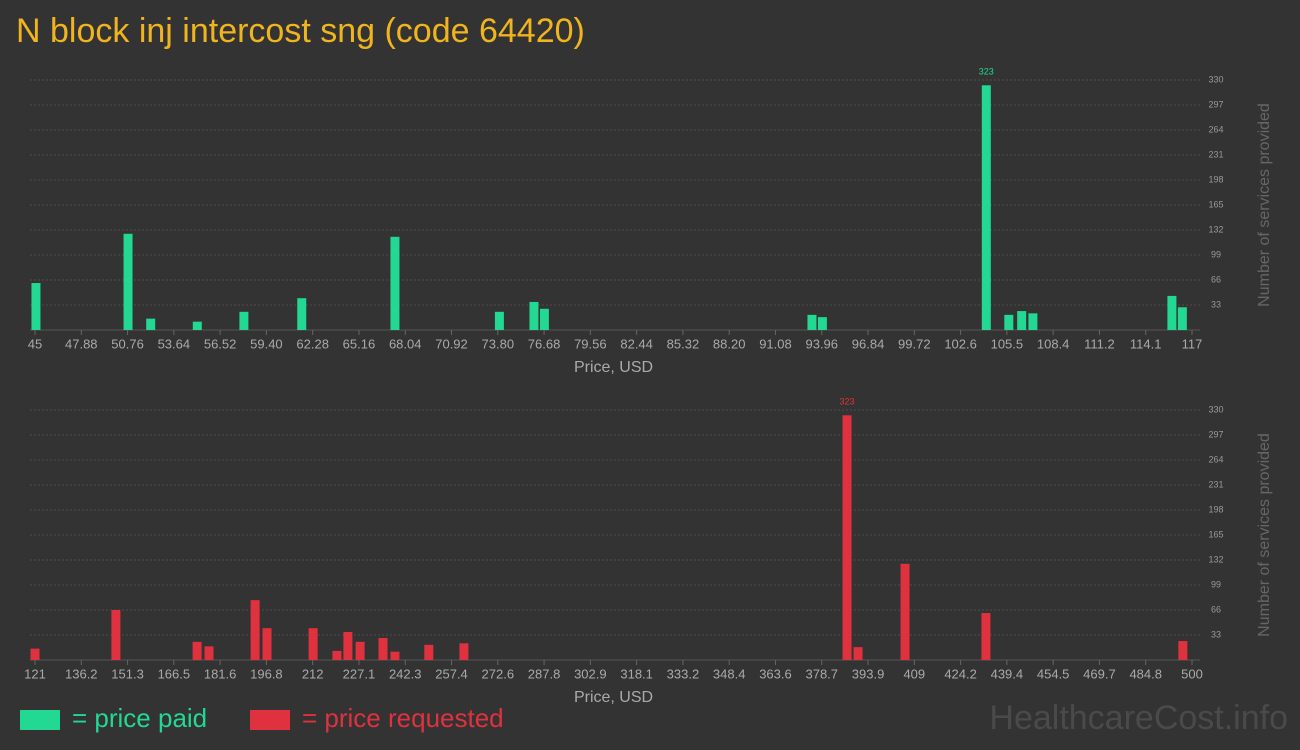 This screenshot has height=750, width=1300. I want to click on x-tick-label: 121, so click(35, 673).